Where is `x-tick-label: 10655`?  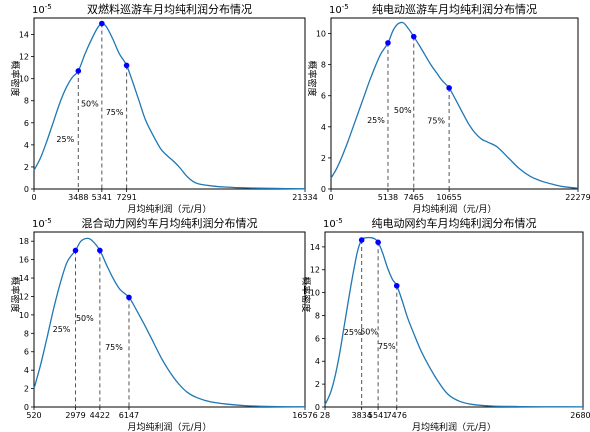 x-tick-label: 10655 is located at coordinates (448, 197).